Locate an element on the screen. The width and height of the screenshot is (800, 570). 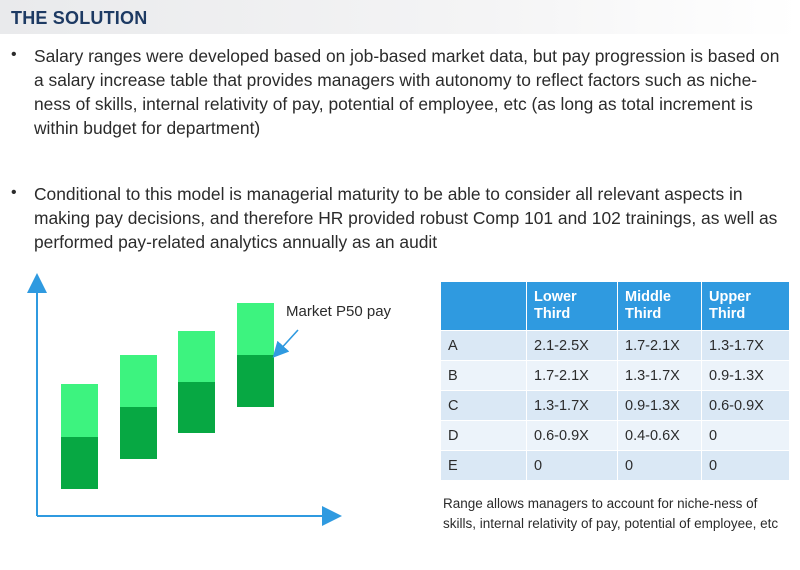
market-pointer-arrow is located at coordinates (285, 343).